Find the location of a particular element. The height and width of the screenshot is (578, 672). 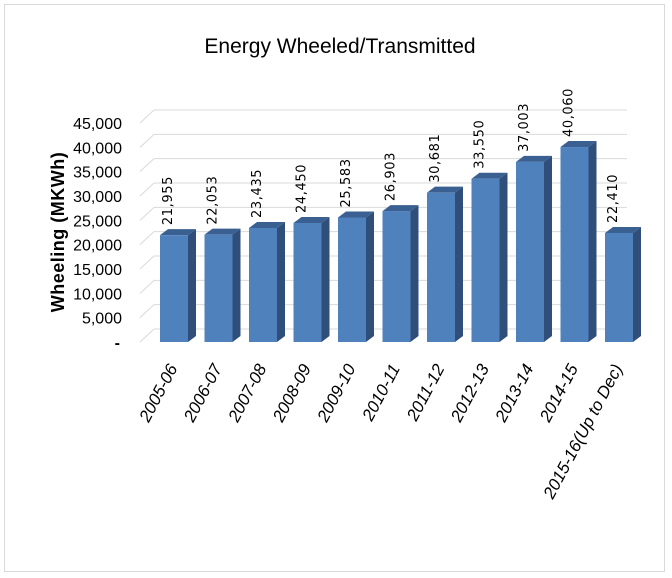

y-tick-label: 30,000 is located at coordinates (97, 197).